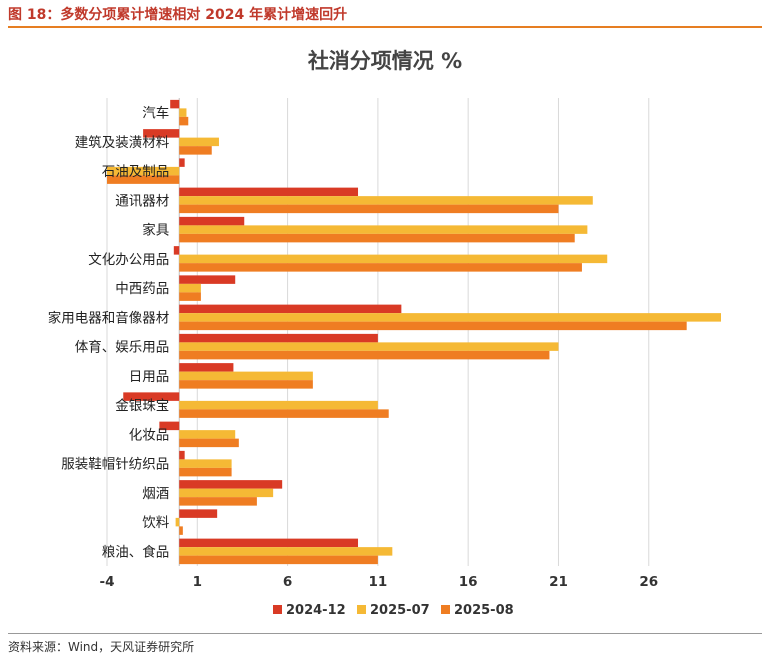 Image resolution: width=770 pixels, height=660 pixels. What do you see at coordinates (122, 348) in the screenshot?
I see `category-label-8: 体育、娱乐用品` at bounding box center [122, 348].